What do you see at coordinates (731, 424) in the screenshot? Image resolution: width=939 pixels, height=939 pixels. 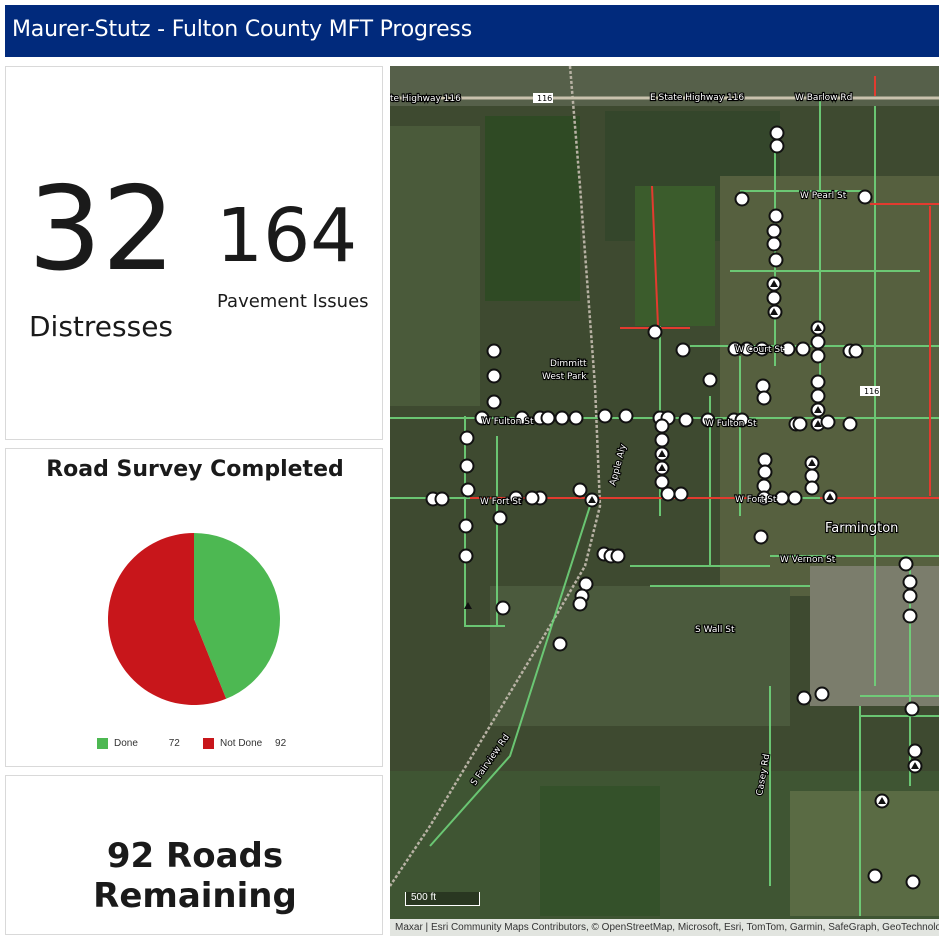 I see `label-fulton-e: W Fulton St` at bounding box center [731, 424].